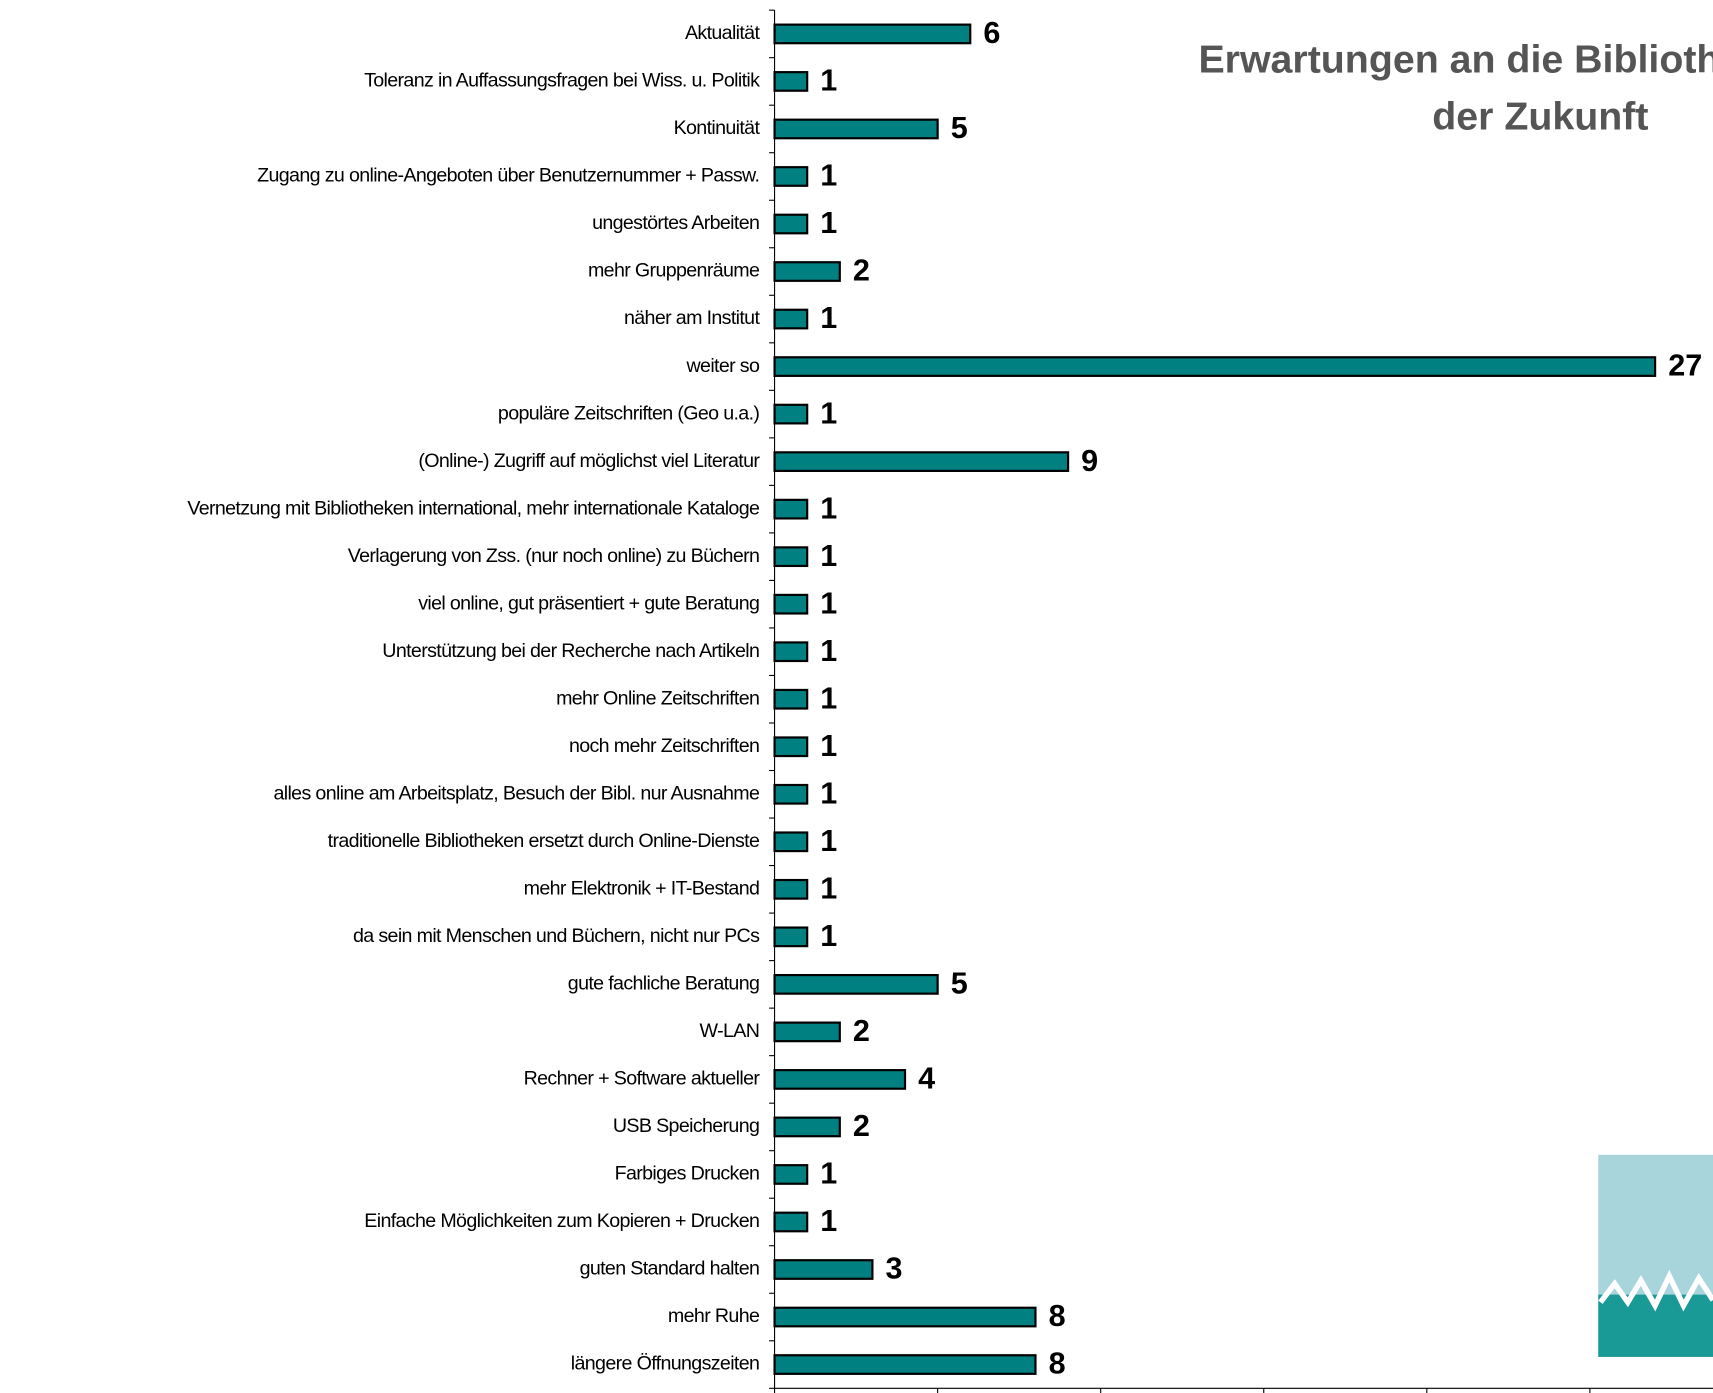 The width and height of the screenshot is (1713, 1393). What do you see at coordinates (664, 746) in the screenshot?
I see `y-tick-label: noch mehr Zeitschriften` at bounding box center [664, 746].